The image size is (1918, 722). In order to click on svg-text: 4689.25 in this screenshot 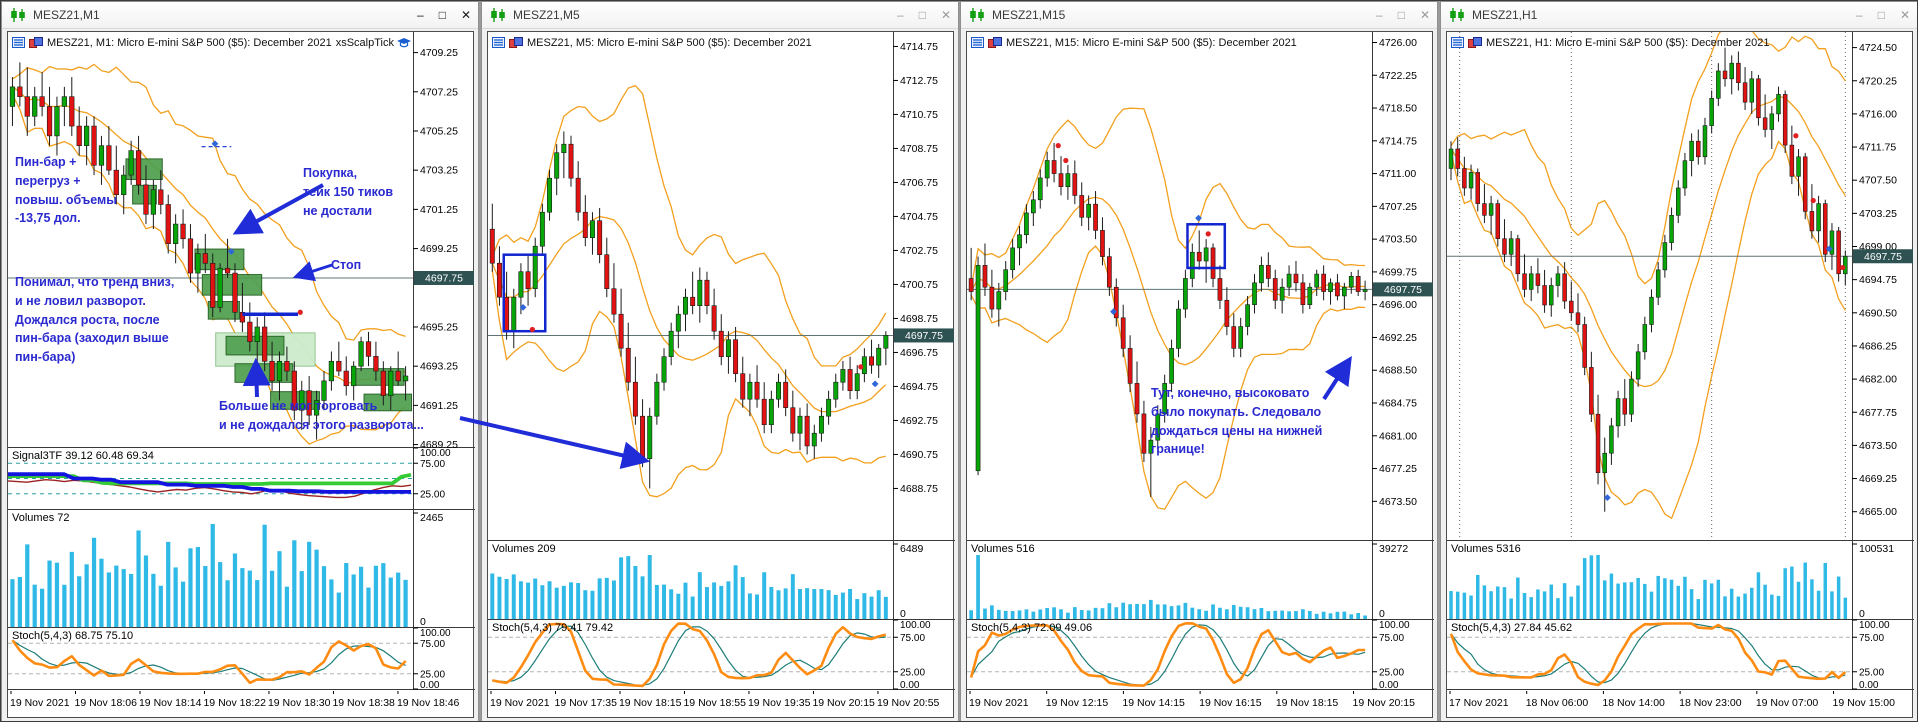, I will do `click(439, 445)`.